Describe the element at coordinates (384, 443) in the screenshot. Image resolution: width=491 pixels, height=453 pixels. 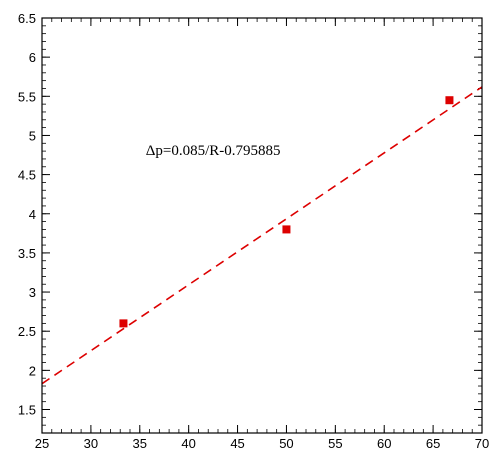
I see `x-tick-label: 60` at that location.